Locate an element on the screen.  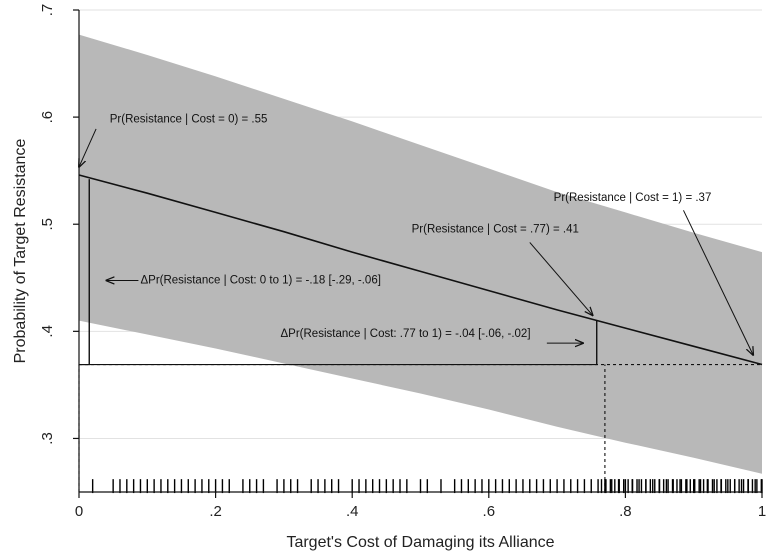
annotation-arrow-ann1 is located at coordinates (88, 147).